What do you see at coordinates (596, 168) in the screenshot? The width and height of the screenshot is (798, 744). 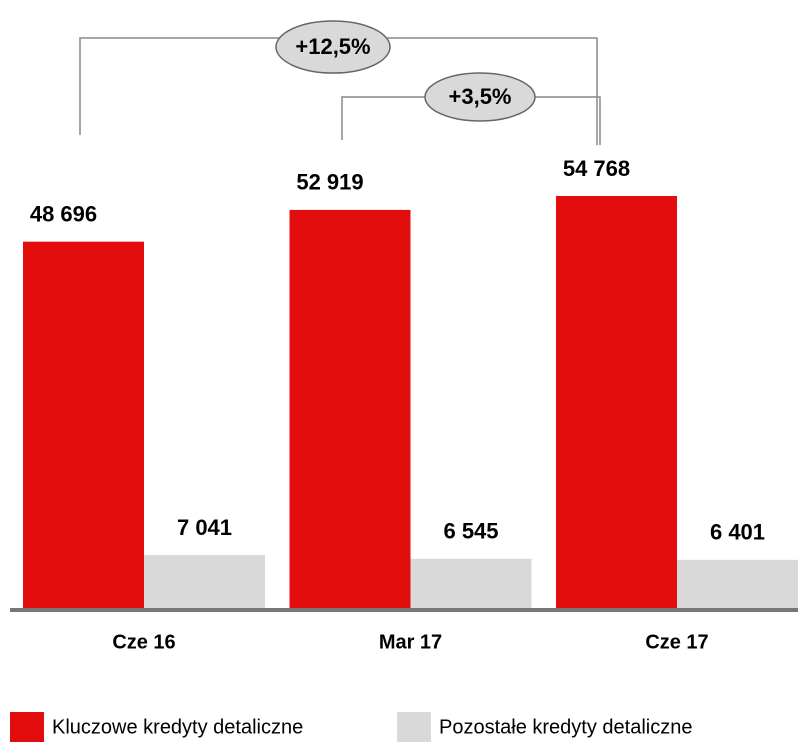 I see `value-label: 54 768` at bounding box center [596, 168].